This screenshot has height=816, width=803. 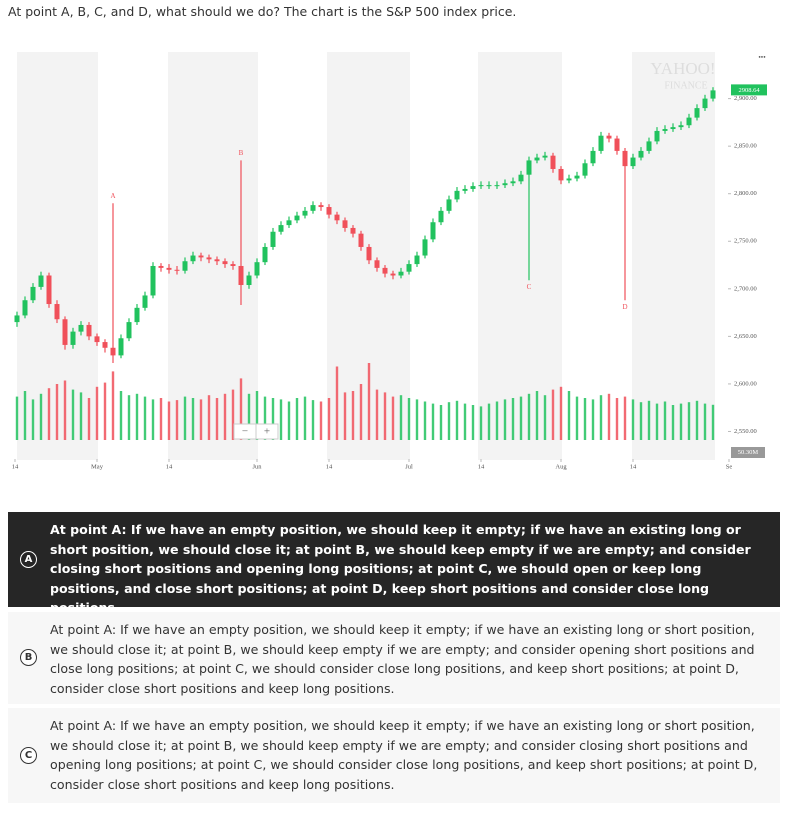 I want to click on annotation: C, so click(x=529, y=287).